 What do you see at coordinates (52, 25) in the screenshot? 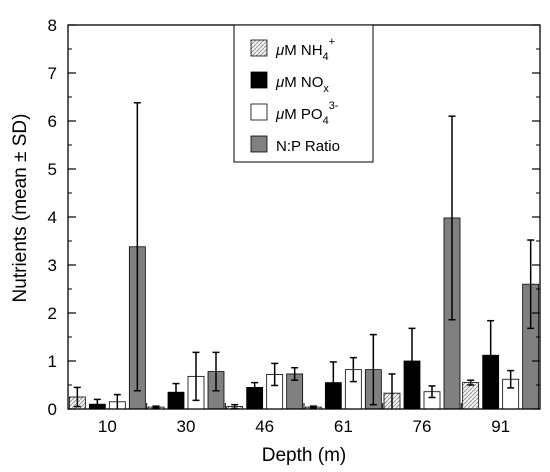
I see `y-tick-label: 8` at bounding box center [52, 25].